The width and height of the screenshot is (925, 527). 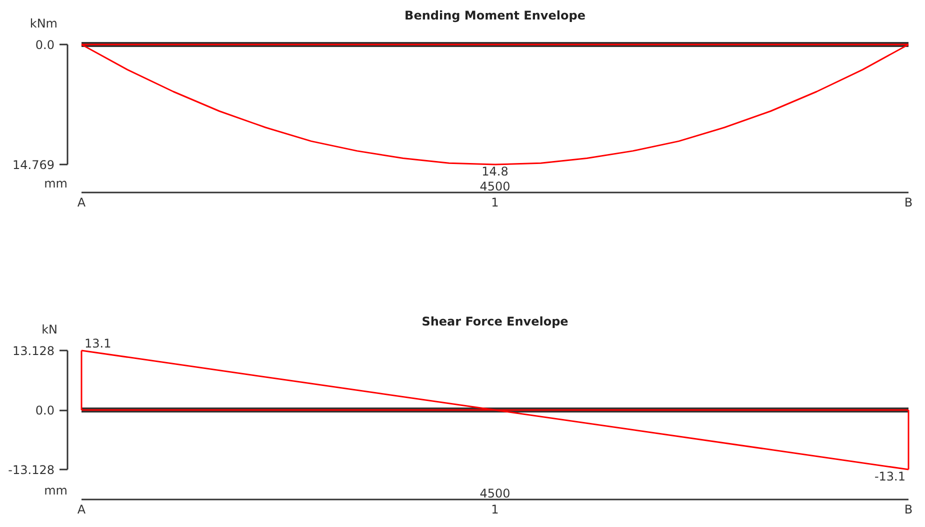 I want to click on chart-title: Shear Force Envelope, so click(x=495, y=321).